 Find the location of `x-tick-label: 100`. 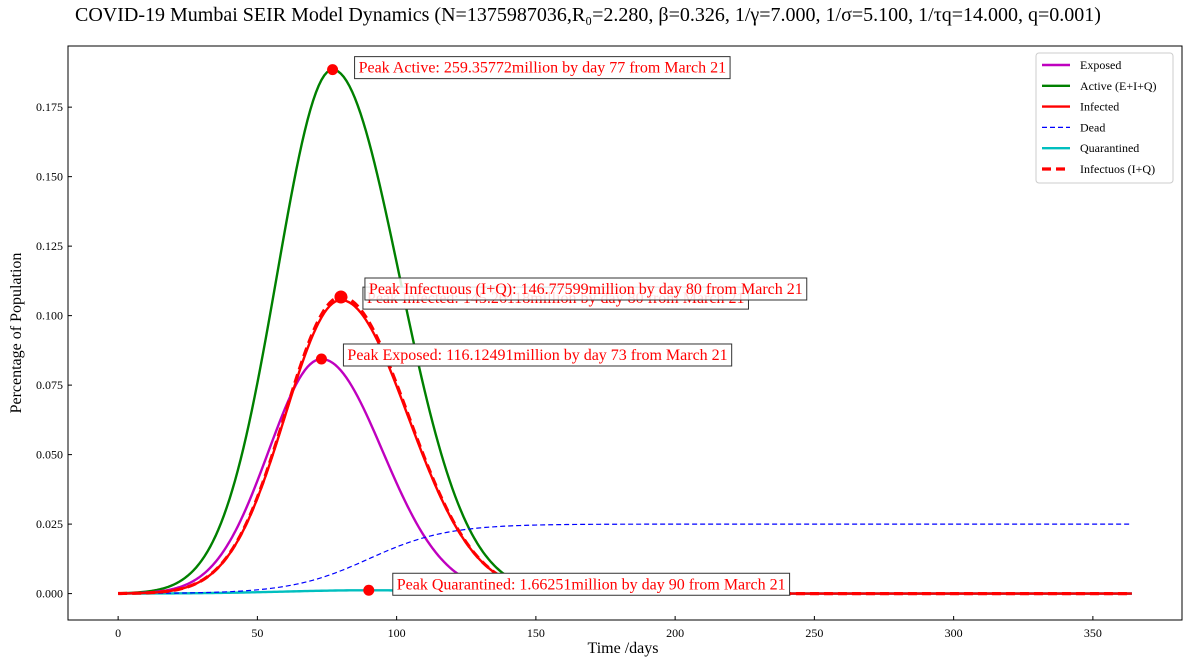

x-tick-label: 100 is located at coordinates (397, 633).